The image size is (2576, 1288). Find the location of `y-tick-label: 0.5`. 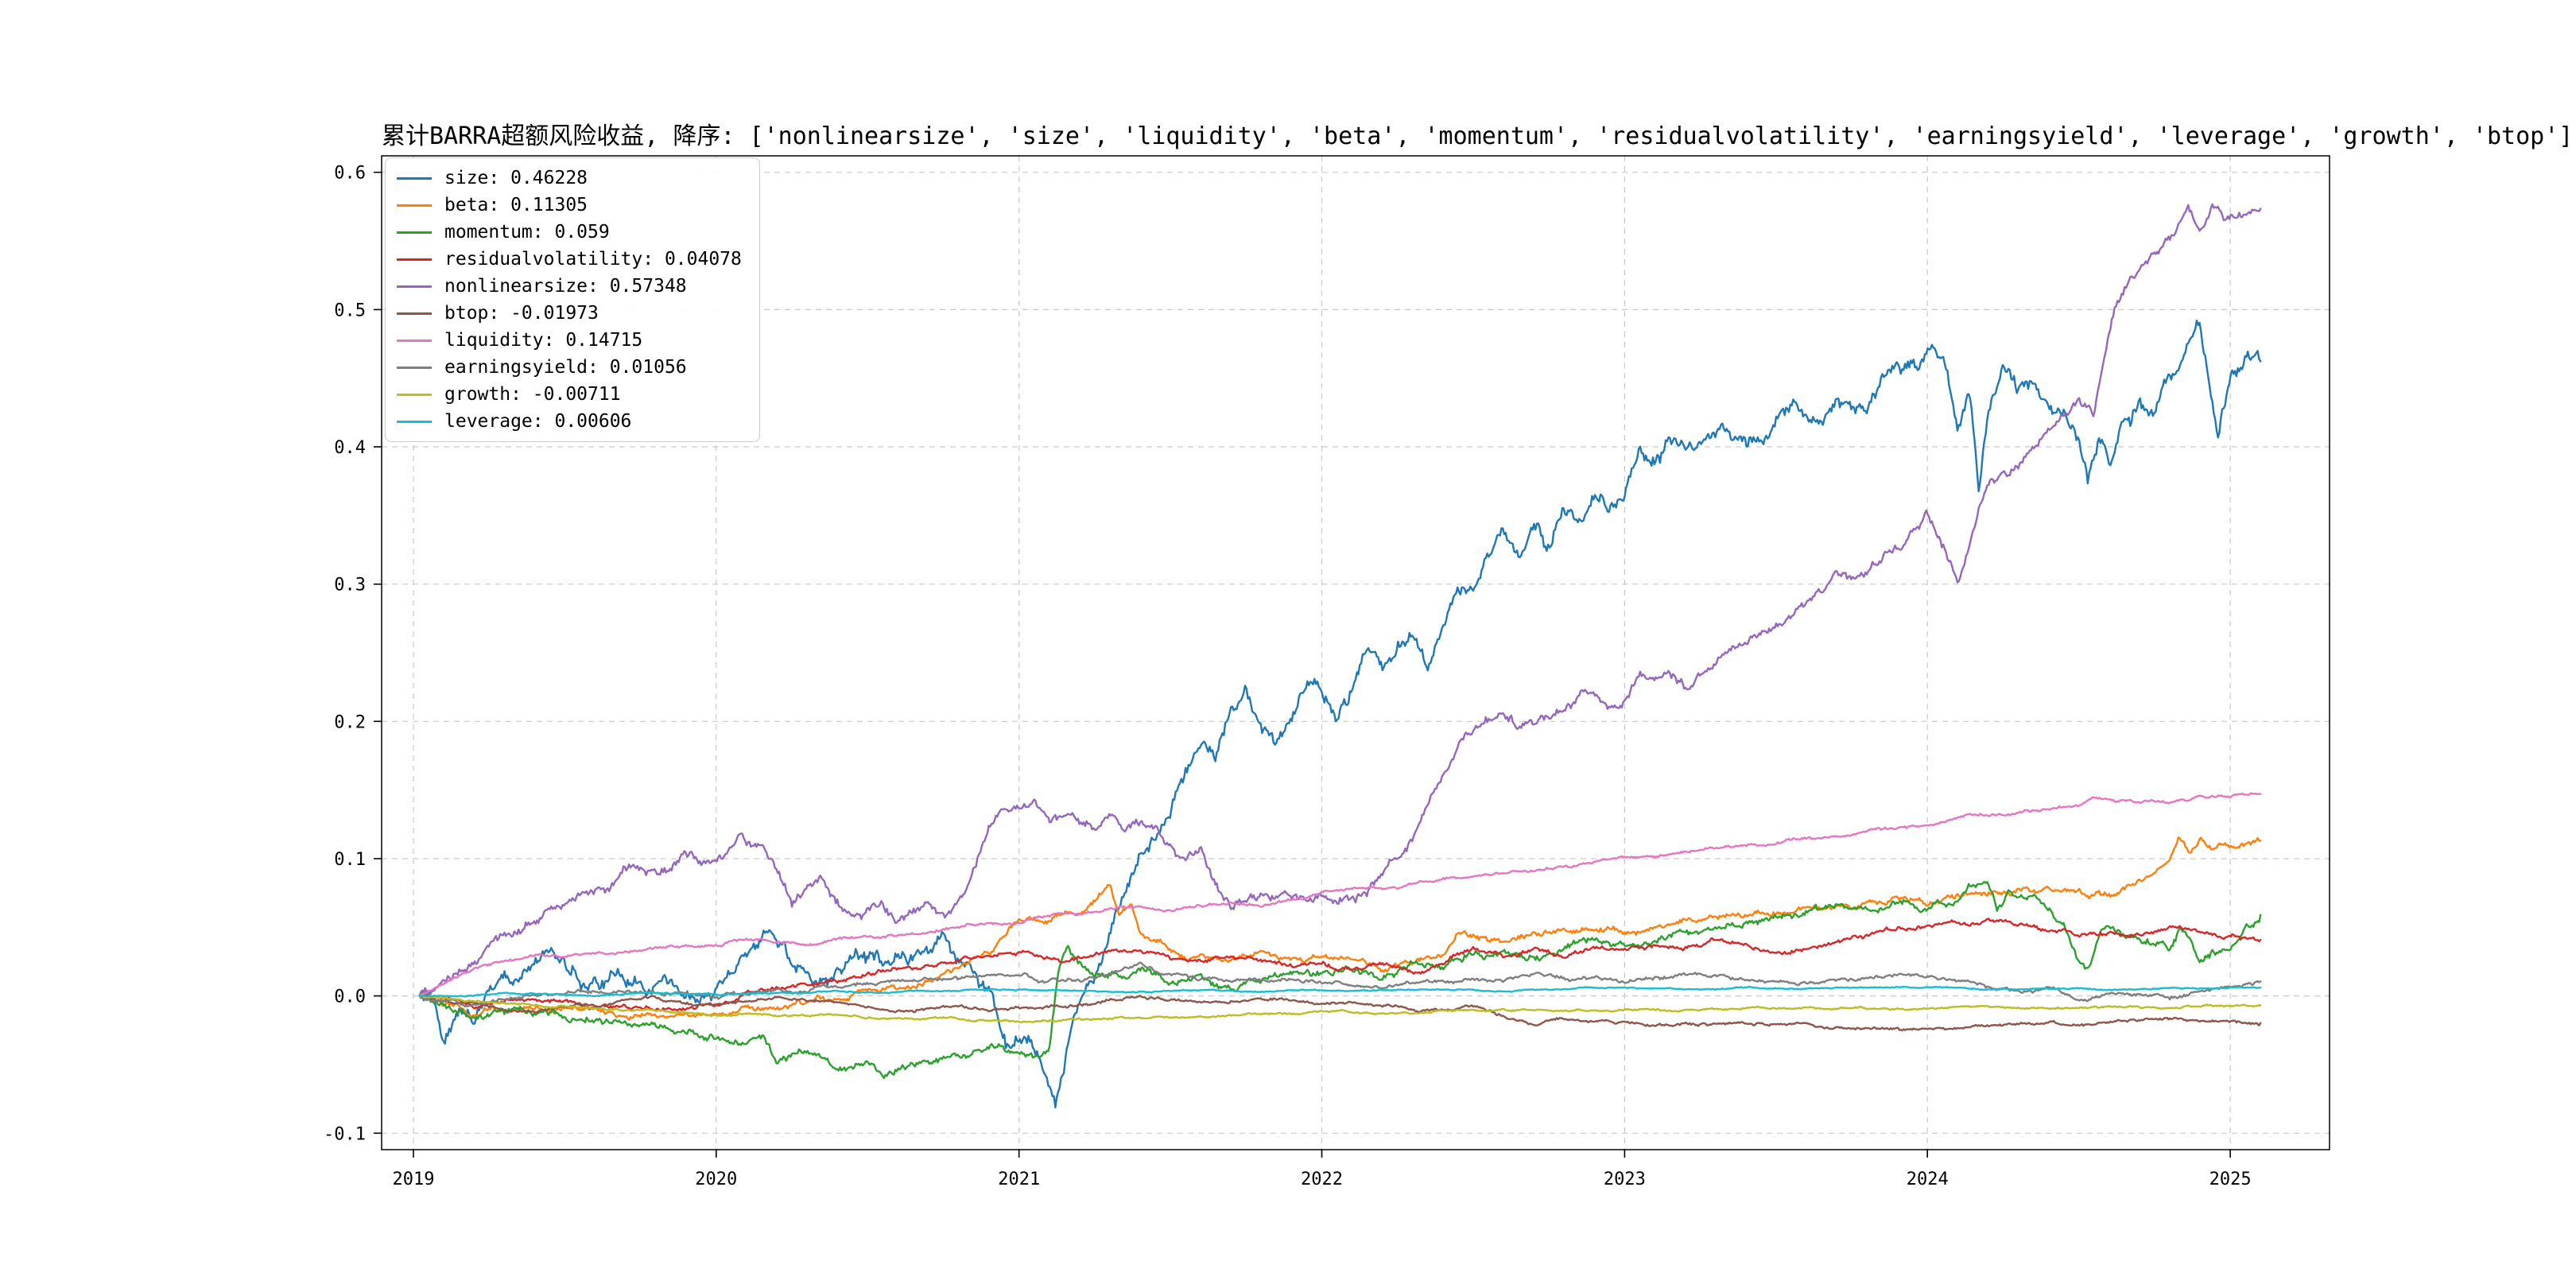

y-tick-label: 0.5 is located at coordinates (350, 311).